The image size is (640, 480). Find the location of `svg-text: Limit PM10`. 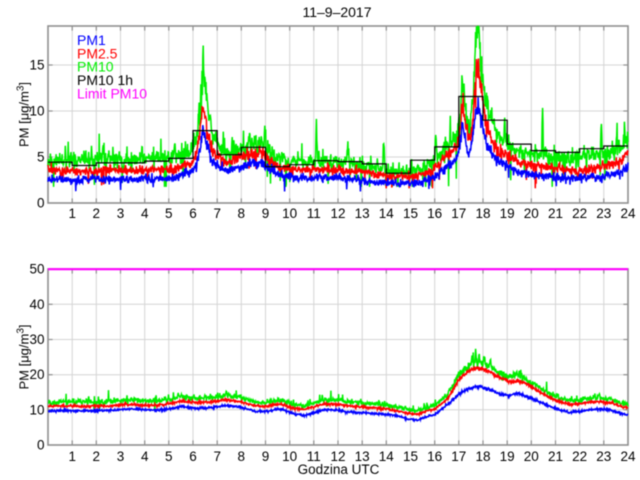

svg-text: Limit PM10 is located at coordinates (112, 93).